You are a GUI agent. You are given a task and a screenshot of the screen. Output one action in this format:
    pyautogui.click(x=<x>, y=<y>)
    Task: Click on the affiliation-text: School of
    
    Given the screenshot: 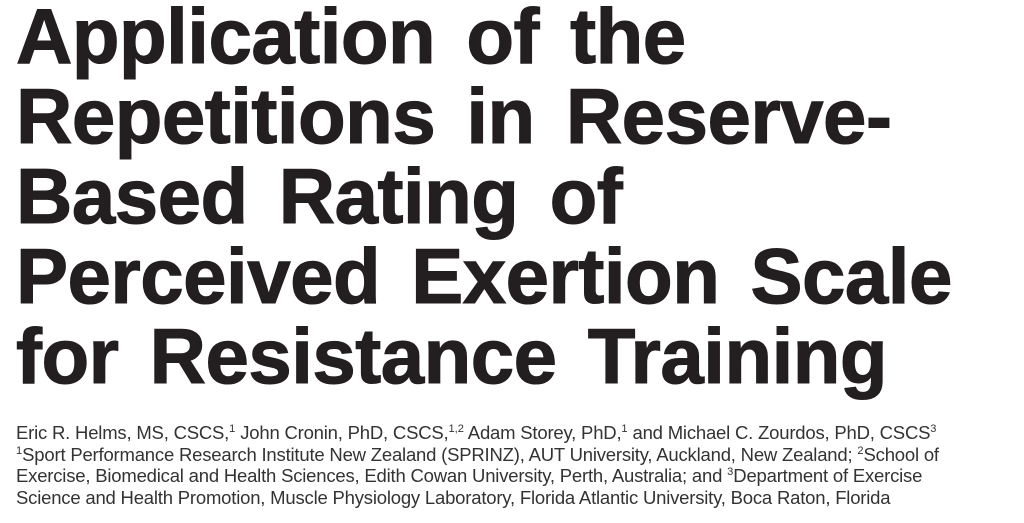 What is the action you would take?
    pyautogui.click(x=901, y=454)
    